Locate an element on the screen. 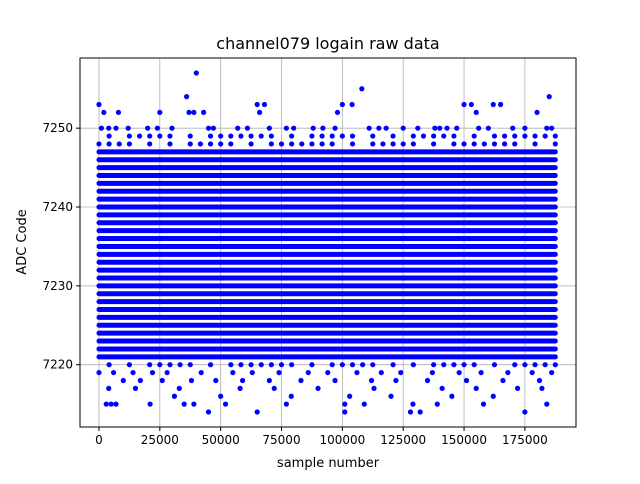  y-axis-label: ADC Code is located at coordinates (22, 241).